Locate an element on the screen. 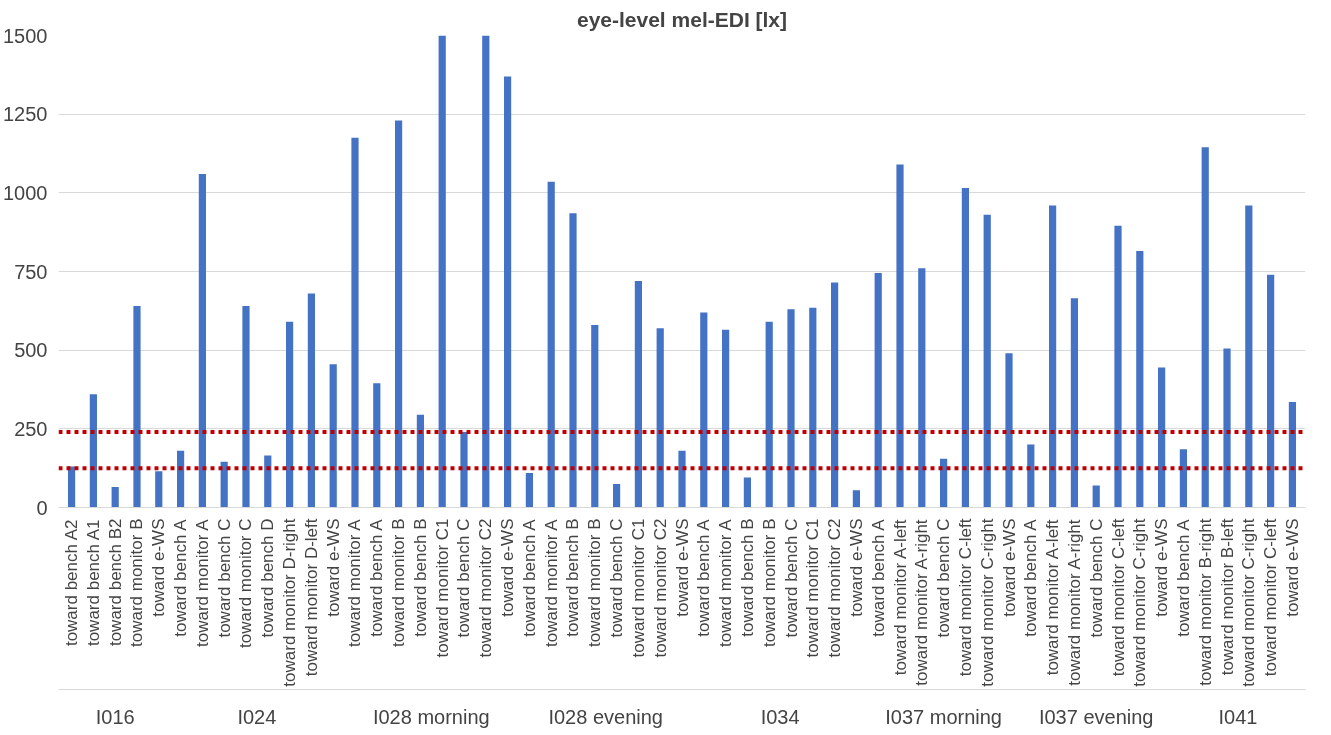  y-tick-label: 750 is located at coordinates (31, 271).